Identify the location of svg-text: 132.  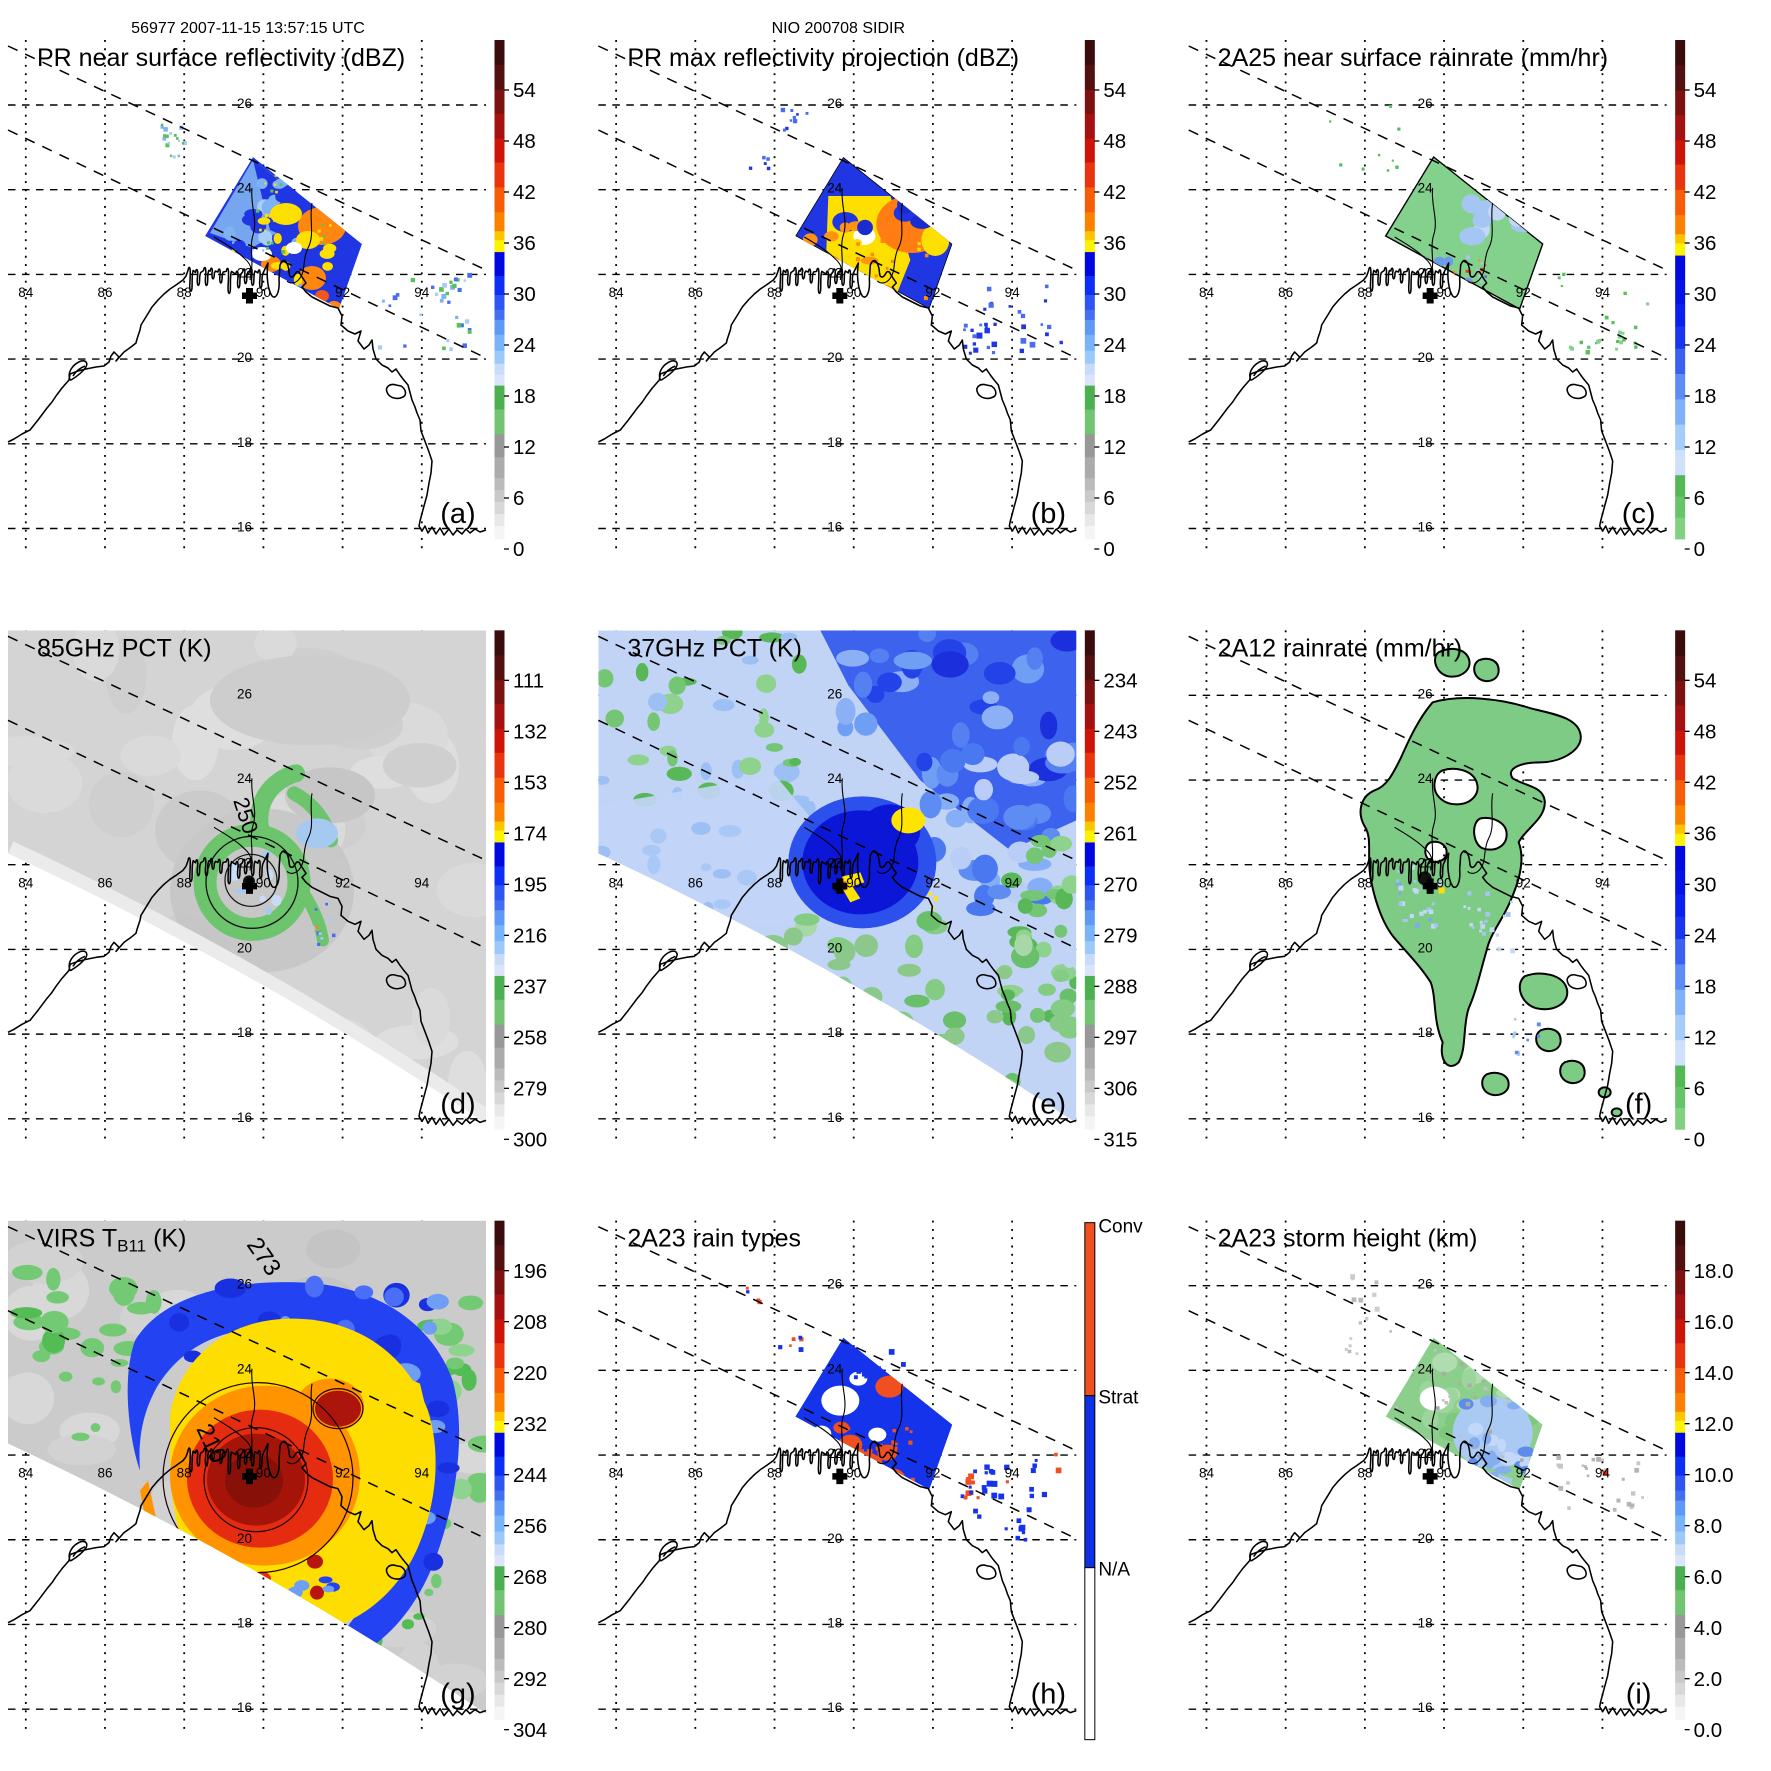
(530, 732).